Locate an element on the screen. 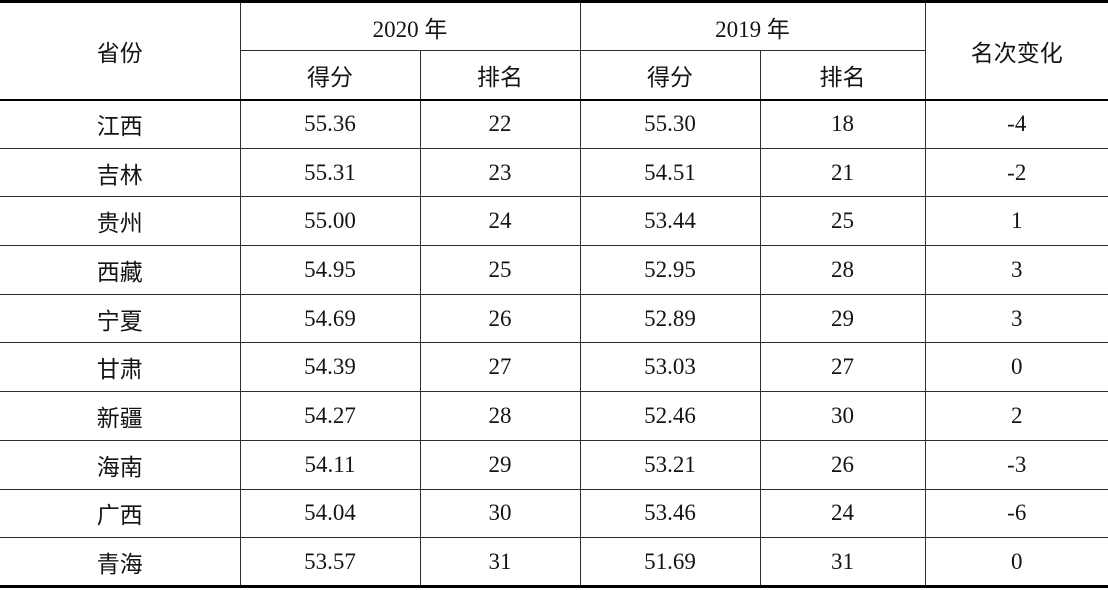 The height and width of the screenshot is (590, 1108). header-year-2020: 2020 年 is located at coordinates (410, 26).